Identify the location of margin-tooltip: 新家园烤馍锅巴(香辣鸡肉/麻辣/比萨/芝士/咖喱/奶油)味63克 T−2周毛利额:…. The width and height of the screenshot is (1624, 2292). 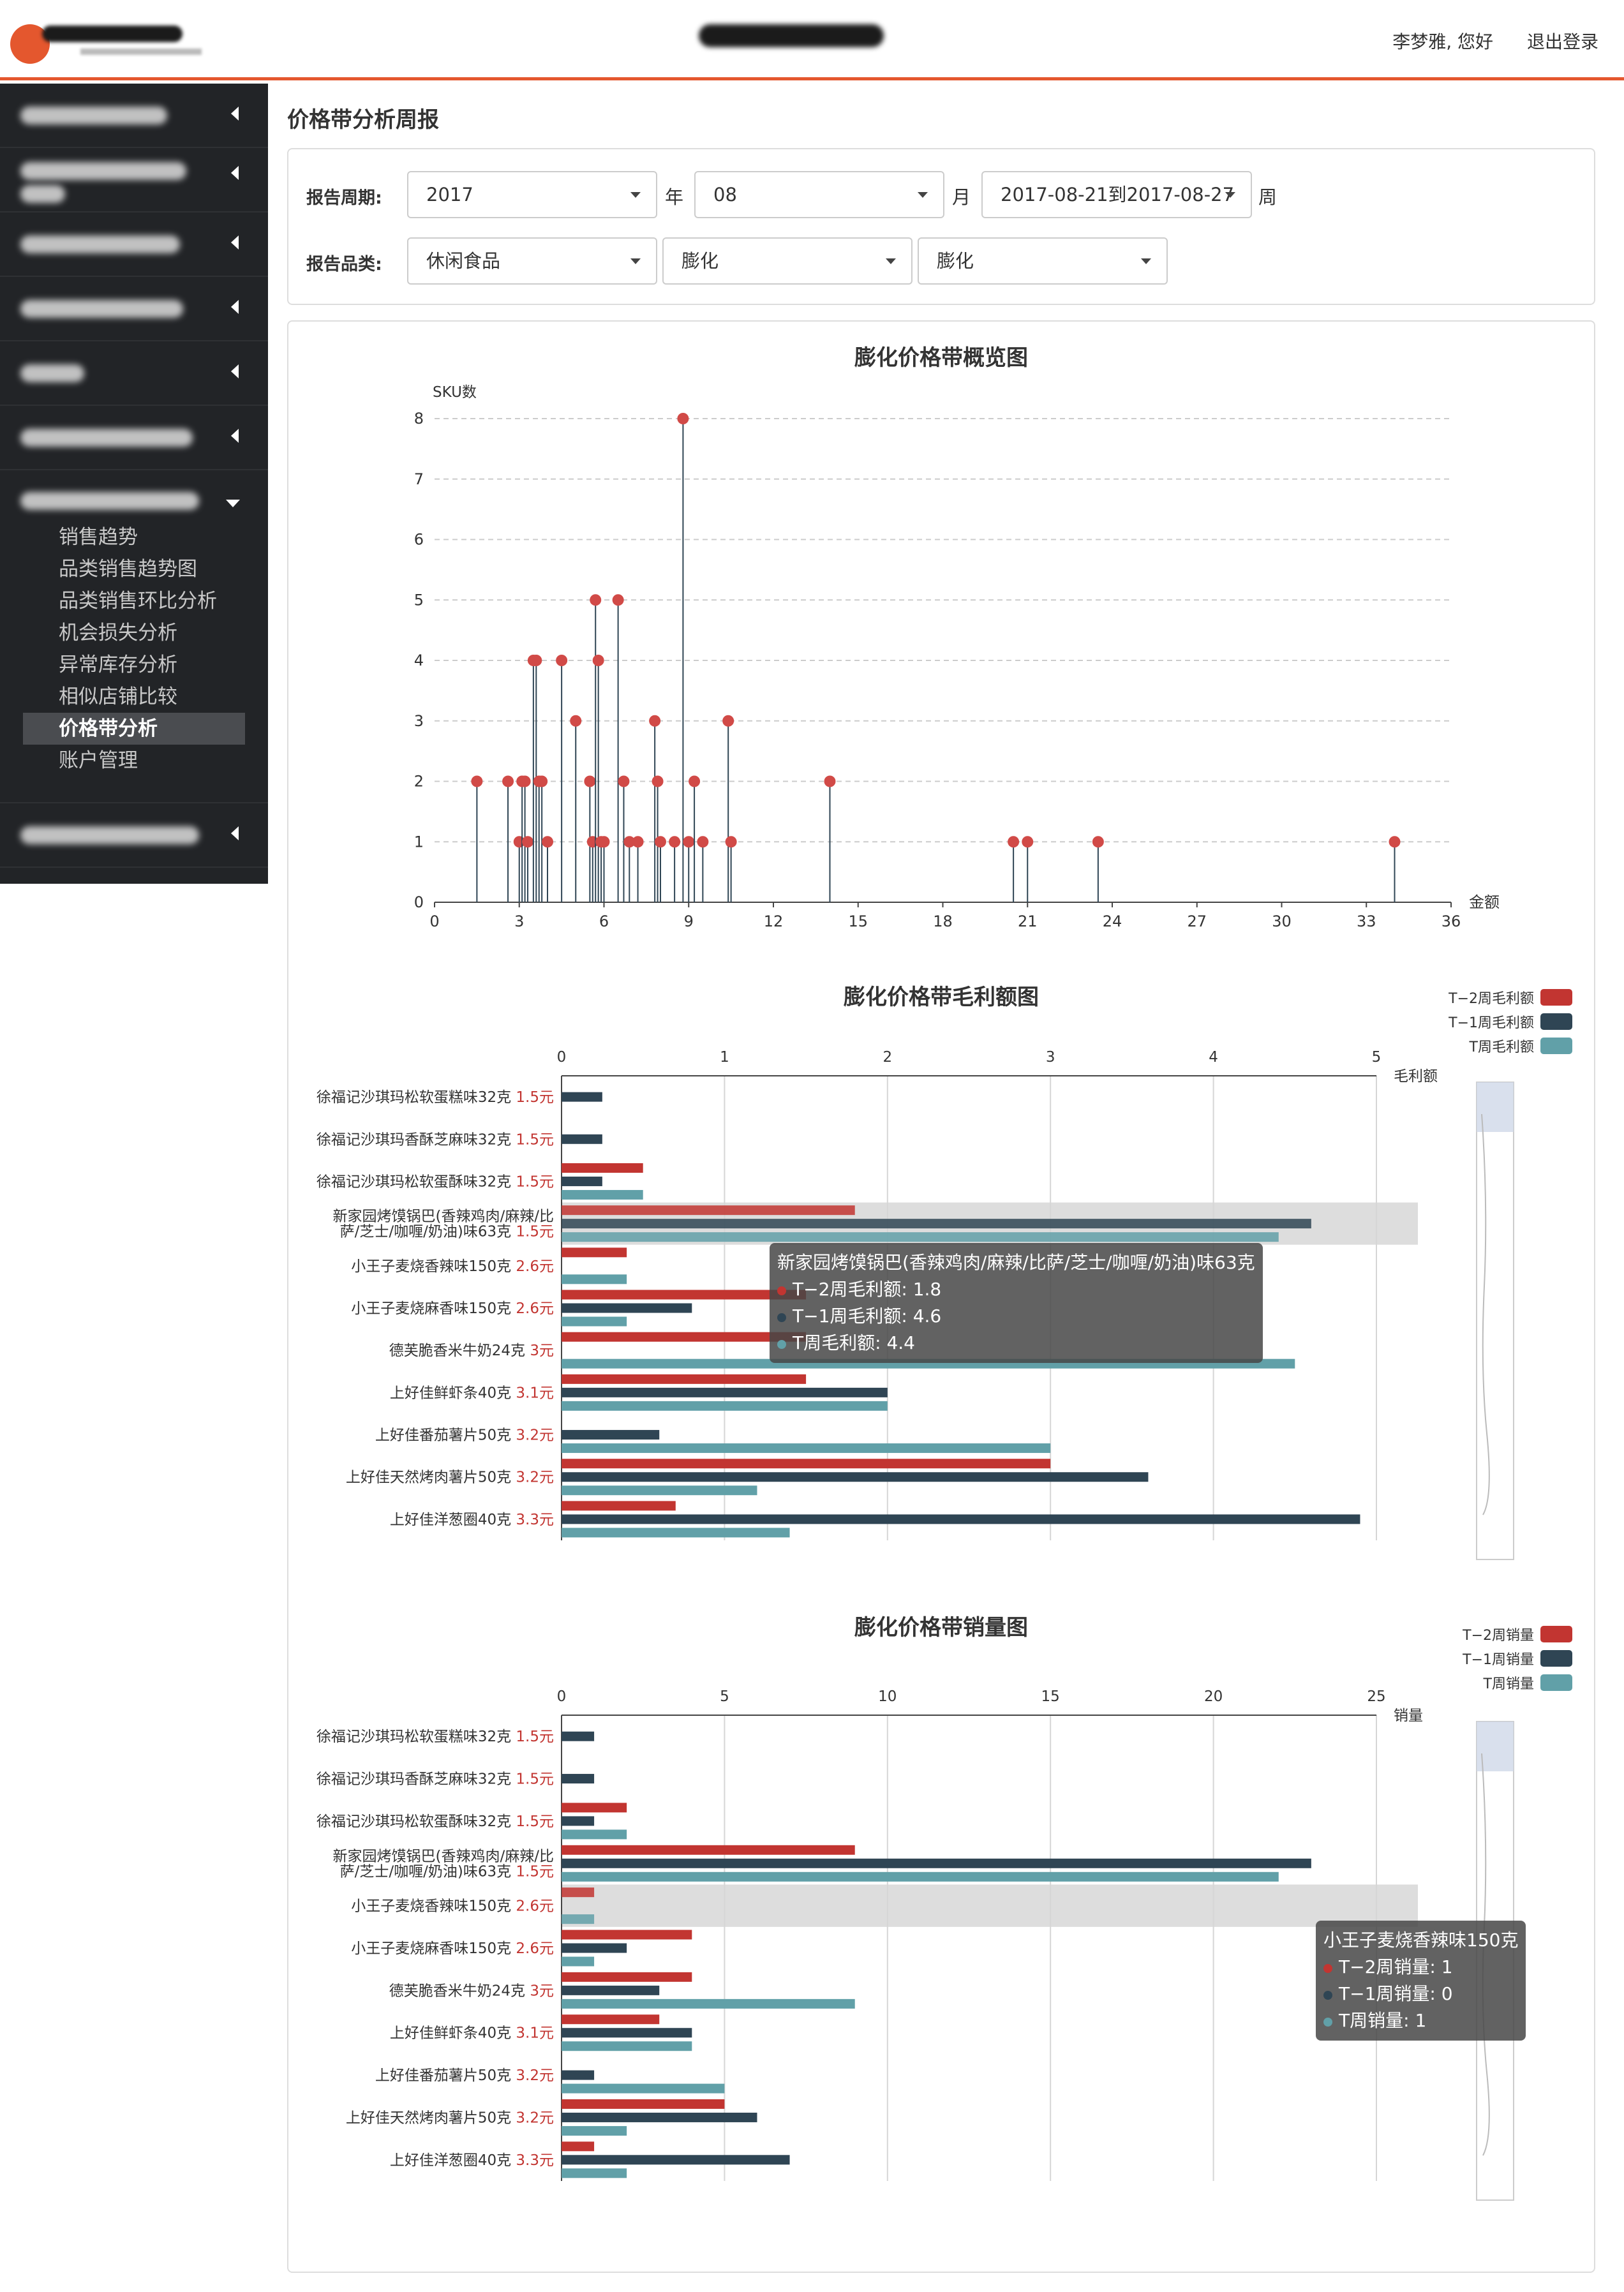
(1017, 1303).